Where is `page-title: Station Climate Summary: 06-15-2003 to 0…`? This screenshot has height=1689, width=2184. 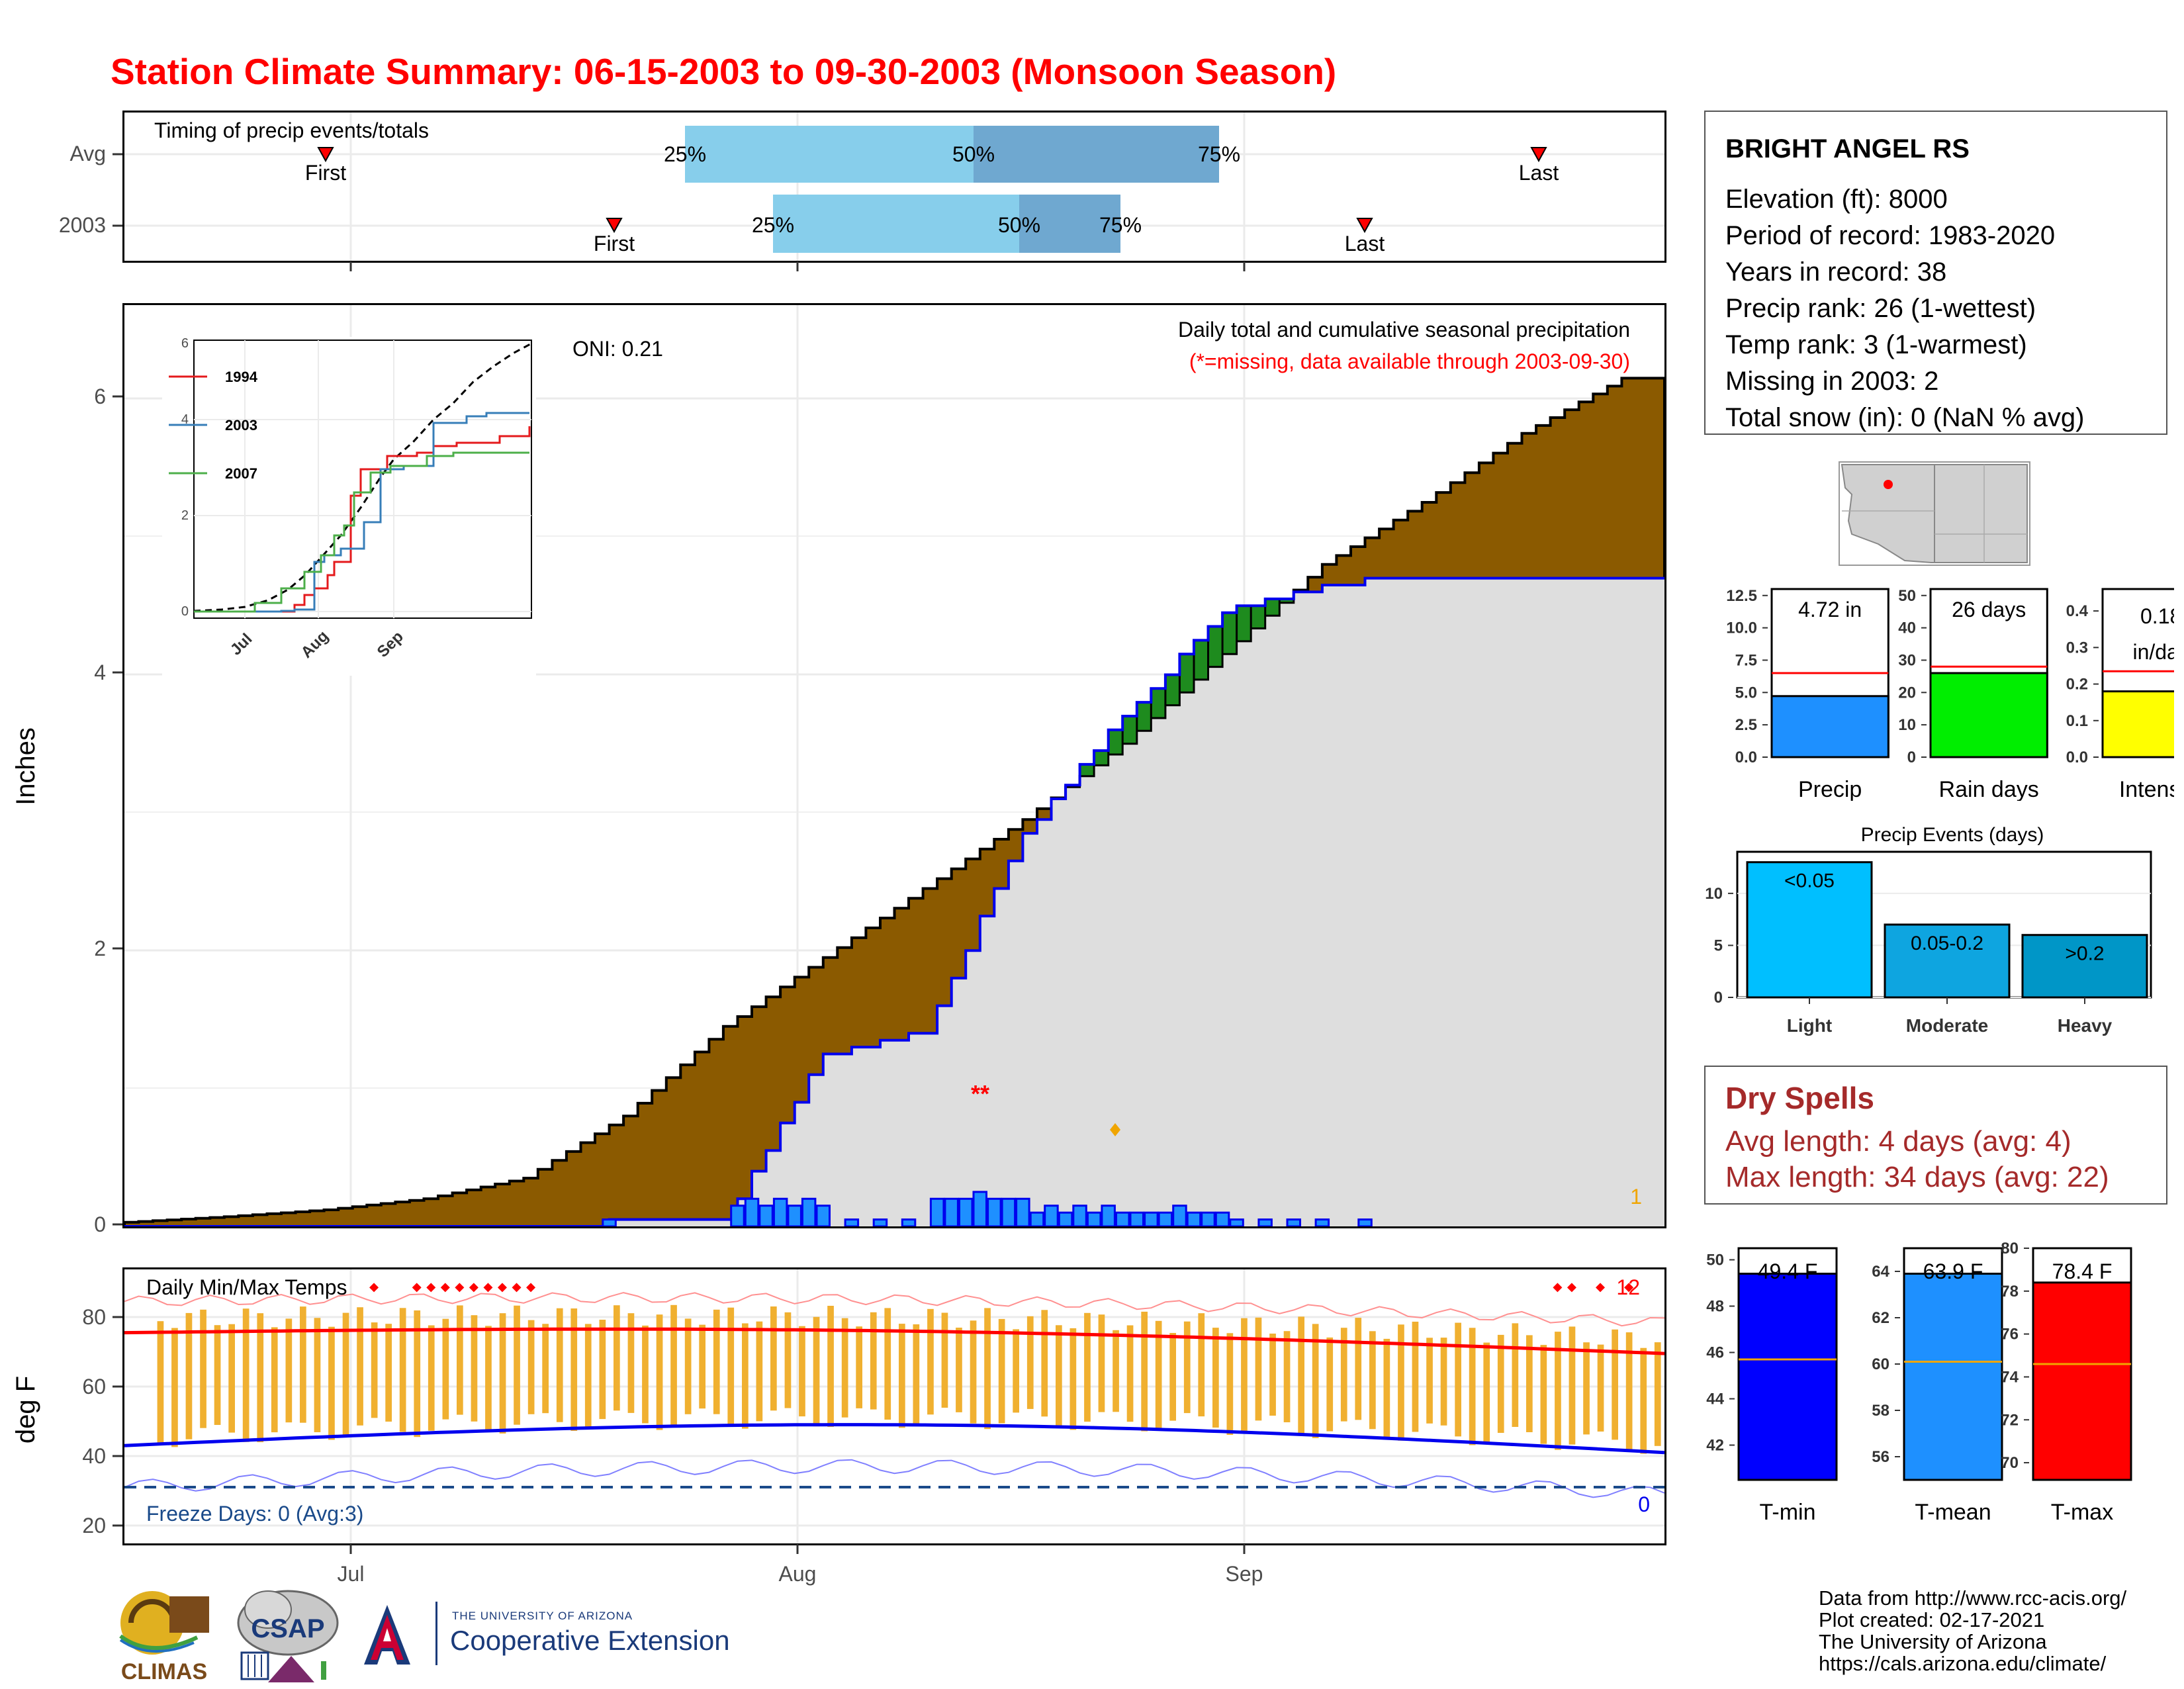
page-title: Station Climate Summary: 06-15-2003 to 0… is located at coordinates (724, 71).